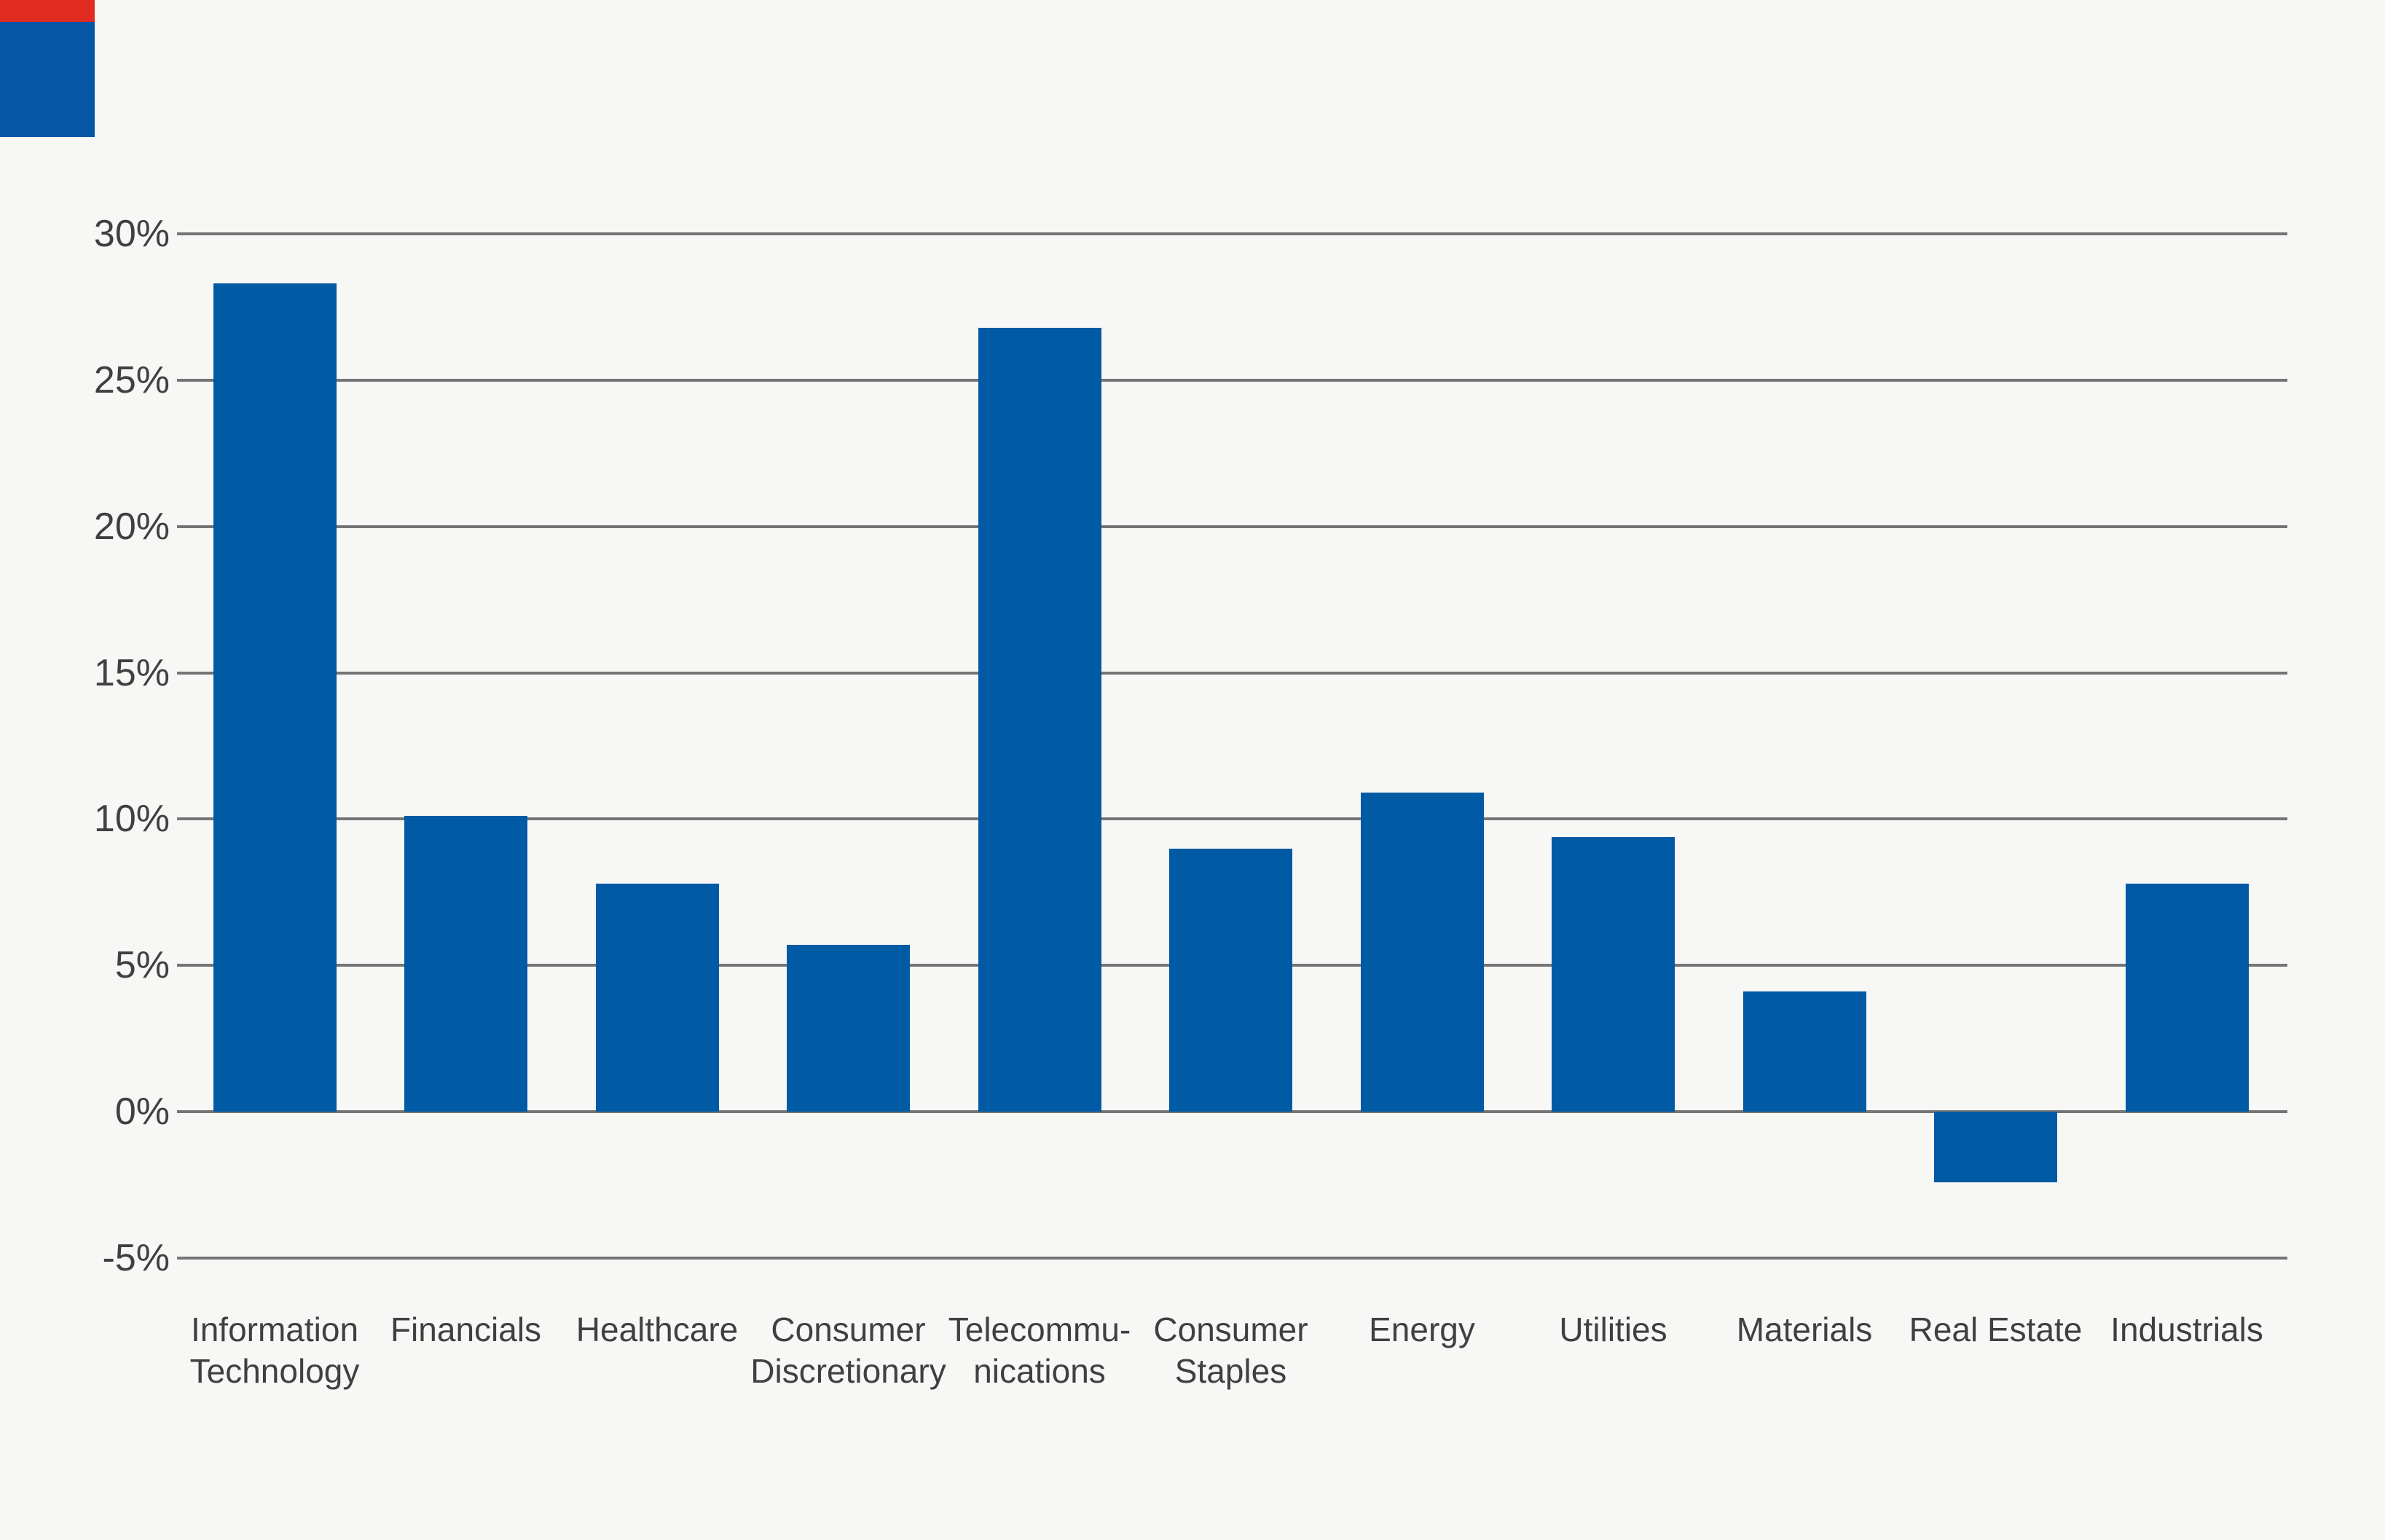  I want to click on x-axis-label-line: Staples, so click(1230, 1371).